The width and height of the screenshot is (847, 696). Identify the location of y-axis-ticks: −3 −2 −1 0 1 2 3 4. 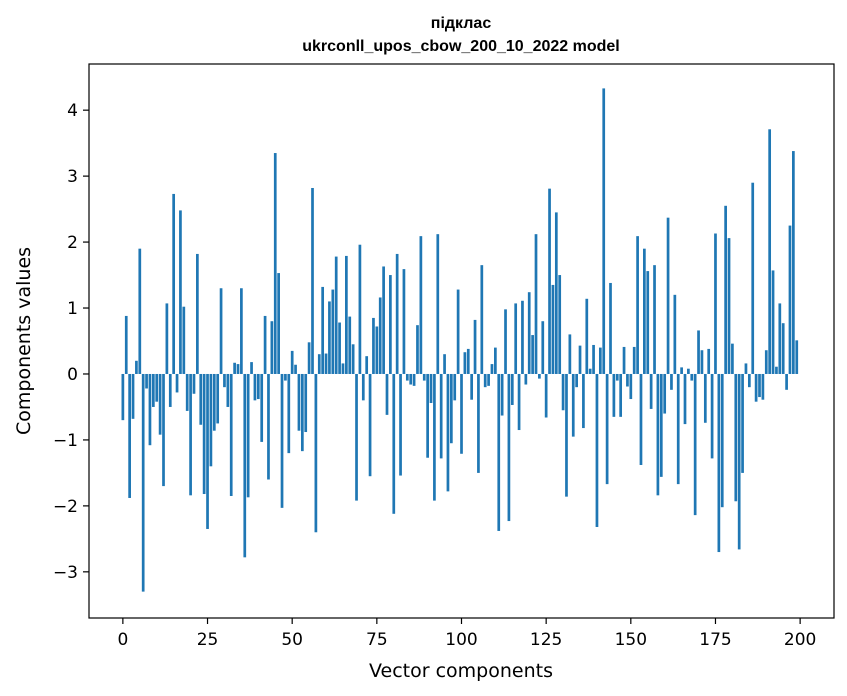
(71, 342).